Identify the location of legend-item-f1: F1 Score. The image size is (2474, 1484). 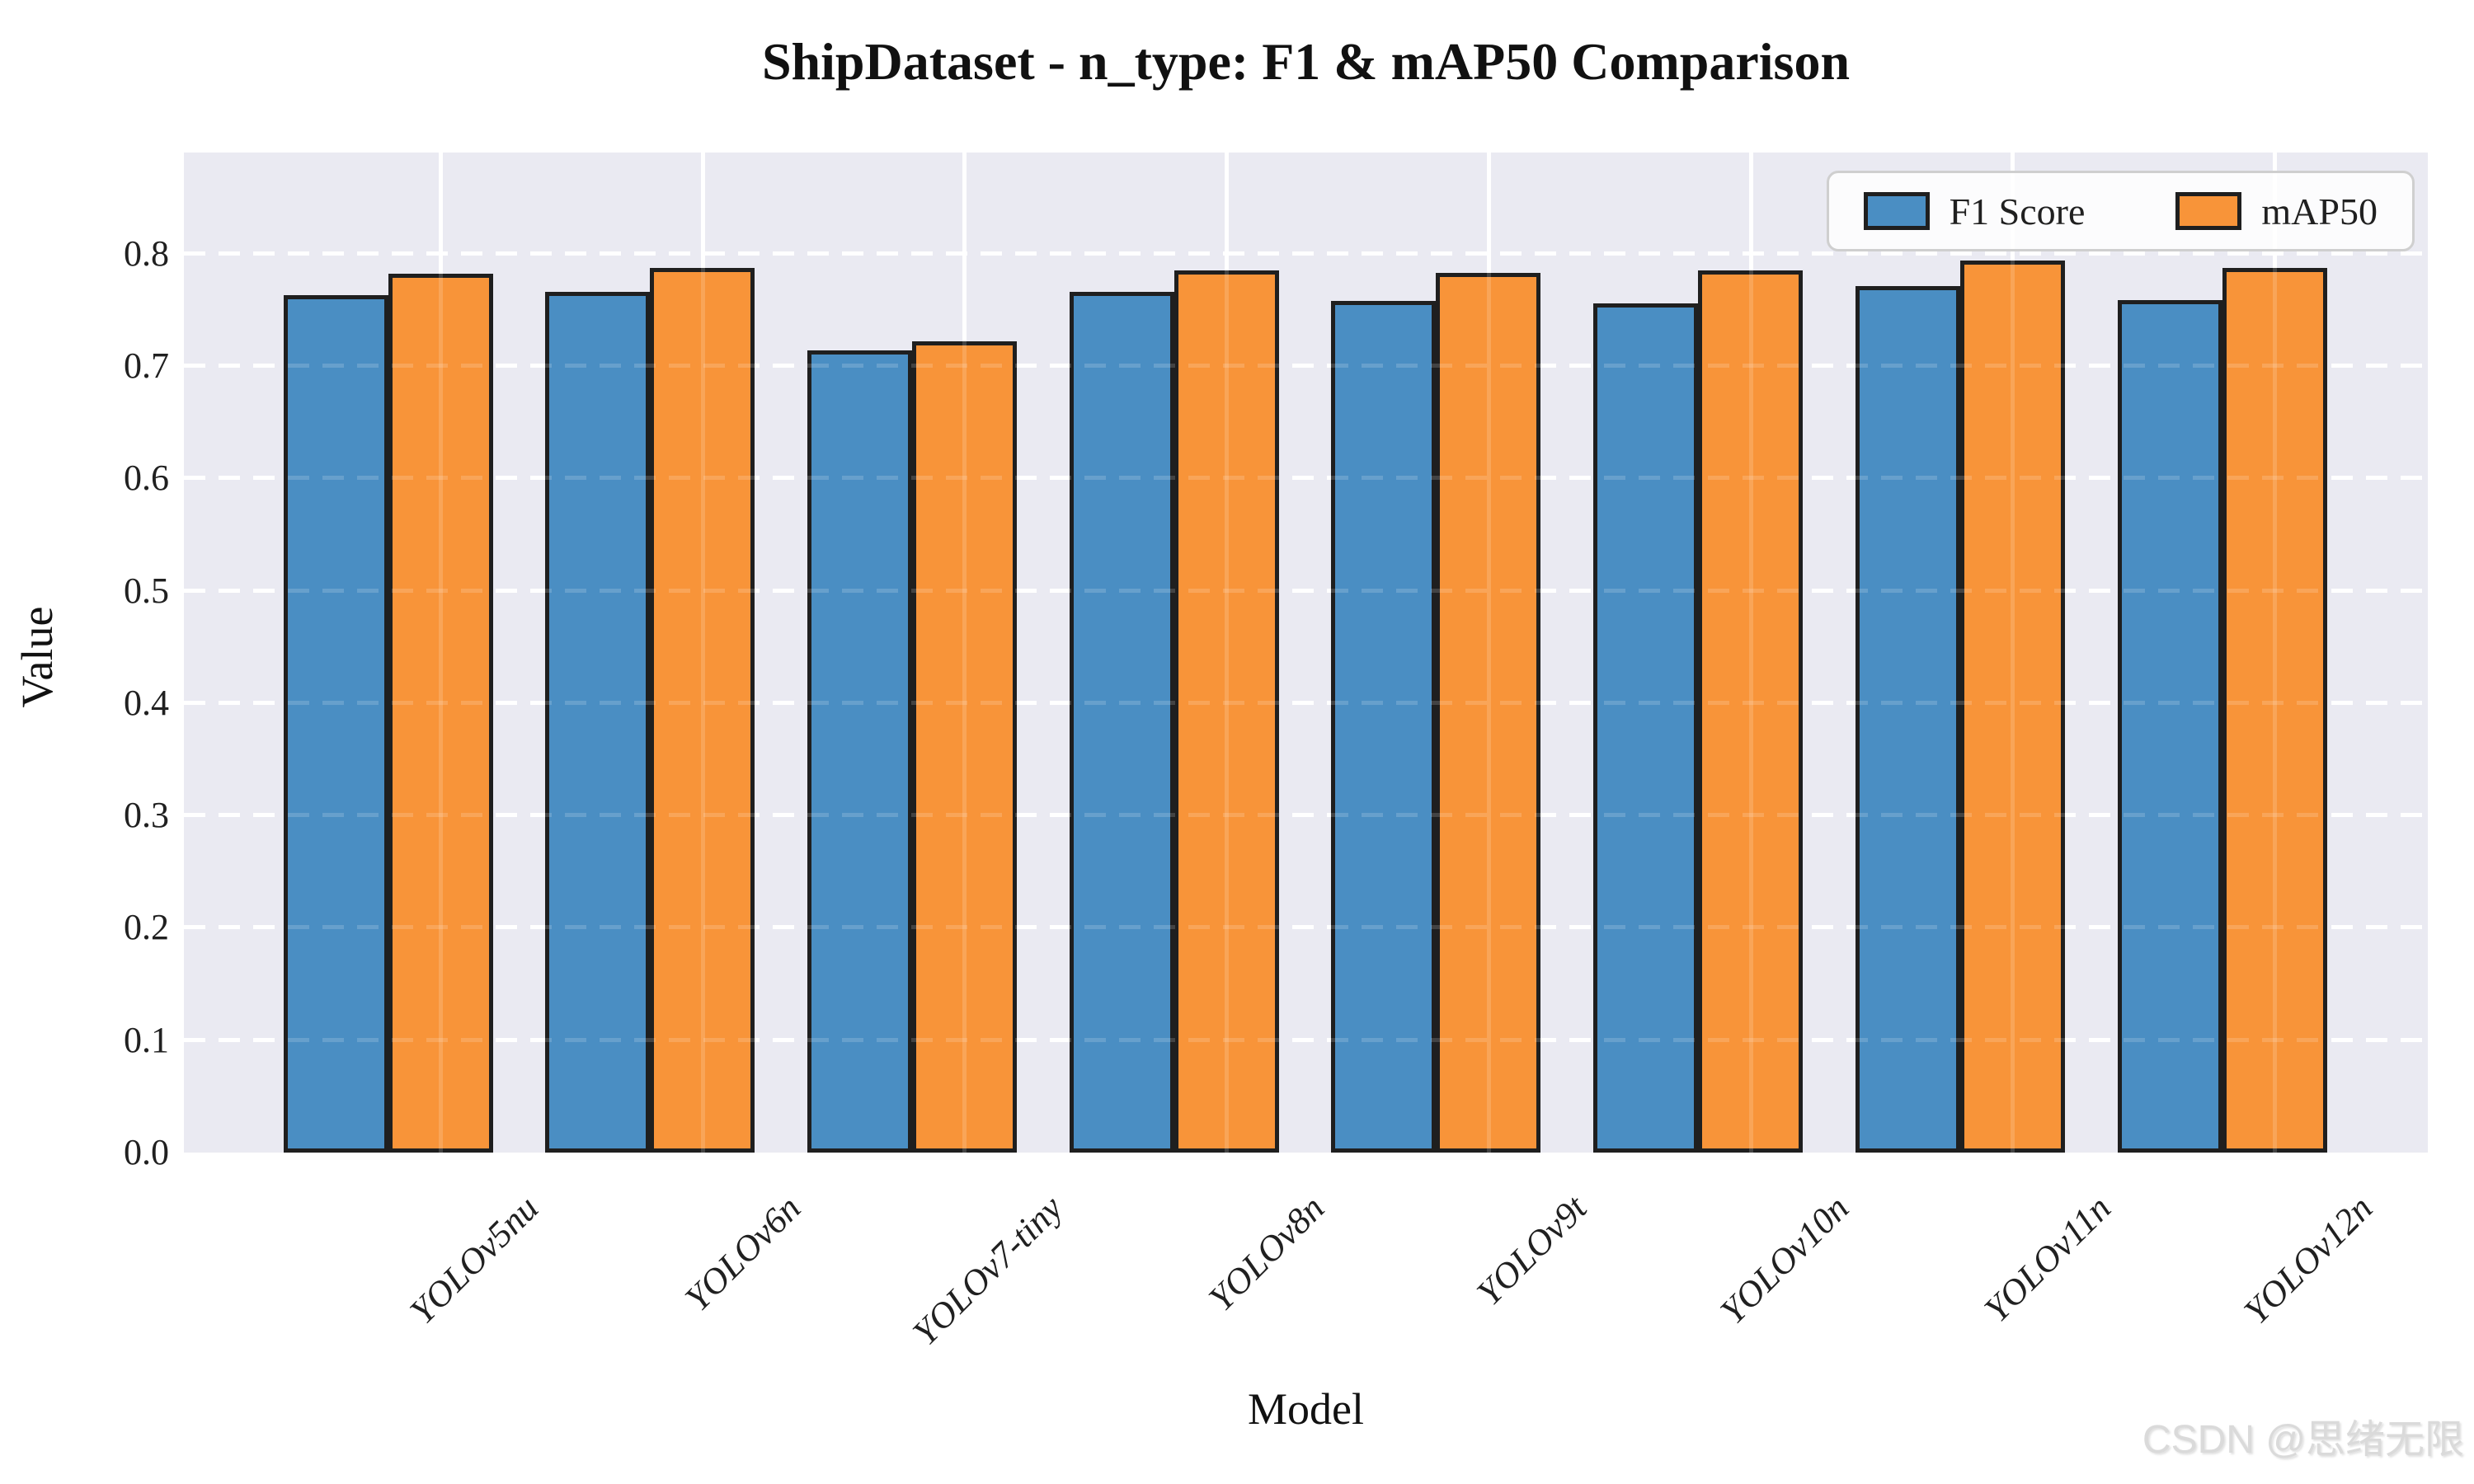
(1974, 212).